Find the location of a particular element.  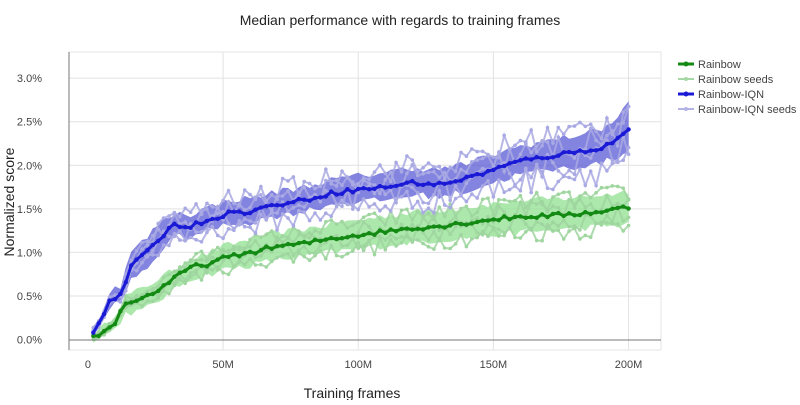

x-tick-label: 150M is located at coordinates (494, 365).